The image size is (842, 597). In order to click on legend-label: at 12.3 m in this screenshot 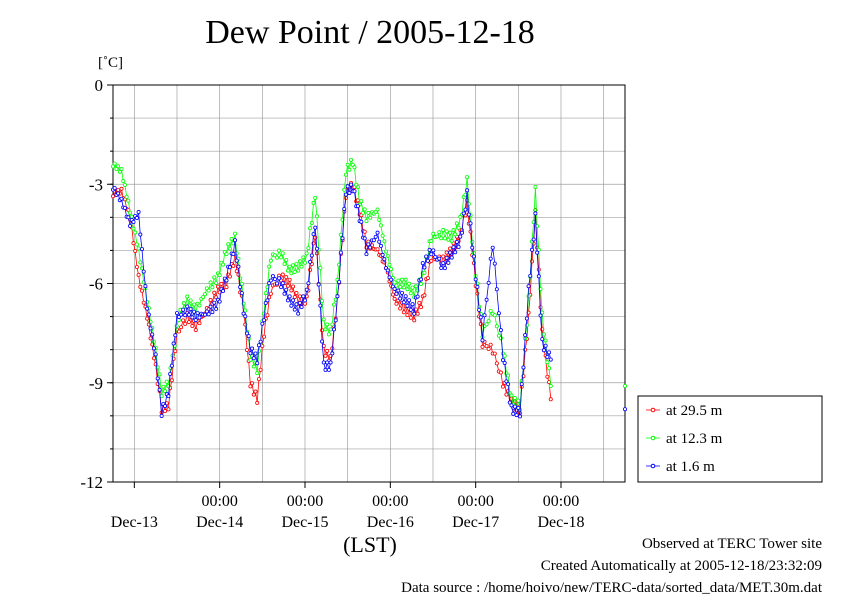, I will do `click(694, 439)`.